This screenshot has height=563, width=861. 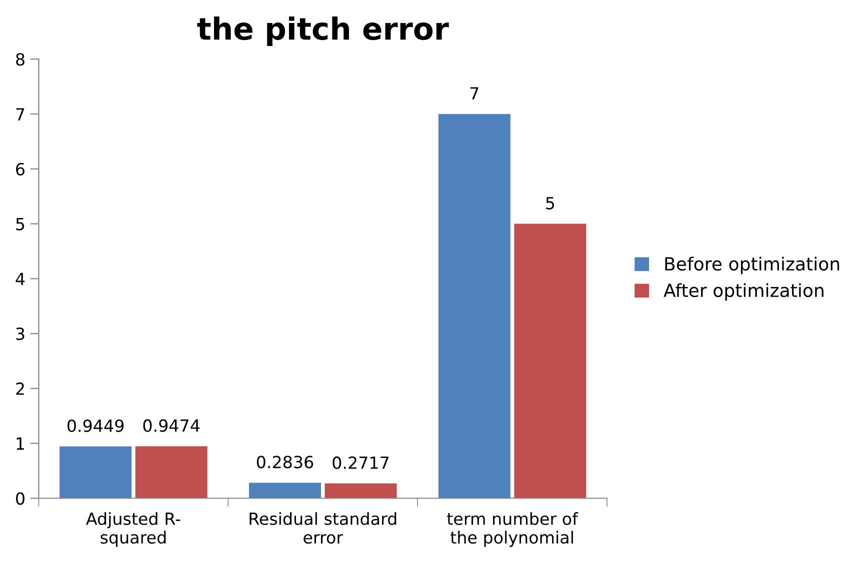 What do you see at coordinates (285, 462) in the screenshot?
I see `data-label: 0.2836` at bounding box center [285, 462].